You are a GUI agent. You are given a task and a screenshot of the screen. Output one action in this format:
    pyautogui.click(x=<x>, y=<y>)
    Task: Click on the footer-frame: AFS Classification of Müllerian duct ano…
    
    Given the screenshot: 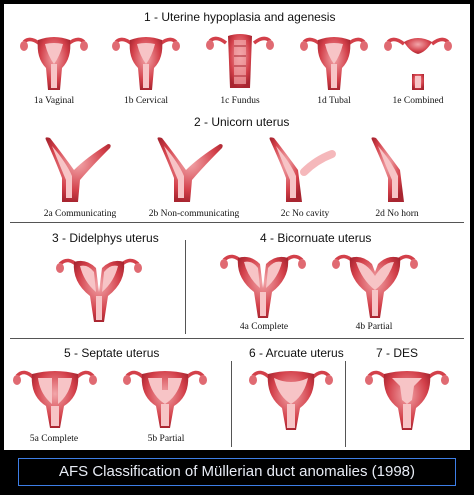 What is the action you would take?
    pyautogui.click(x=237, y=472)
    